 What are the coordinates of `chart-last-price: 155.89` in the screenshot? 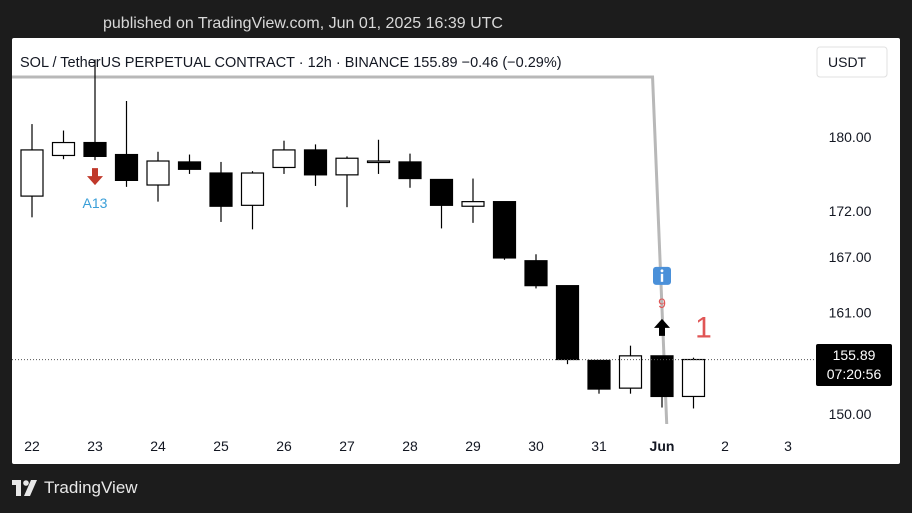 It's located at (437, 63).